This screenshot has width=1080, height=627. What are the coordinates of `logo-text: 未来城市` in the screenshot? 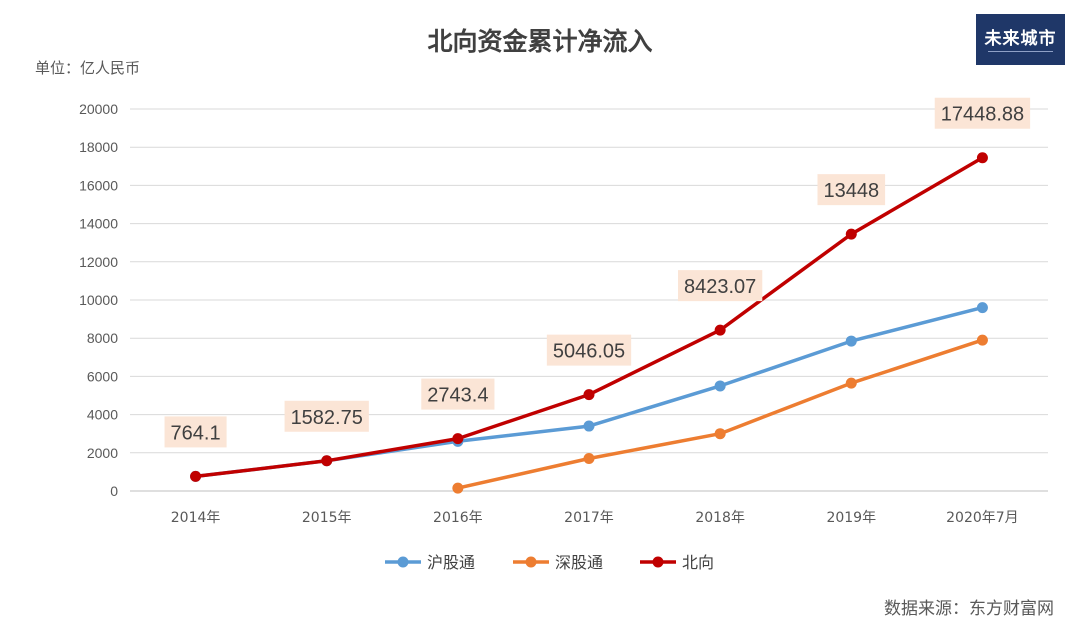 It's located at (1020, 39).